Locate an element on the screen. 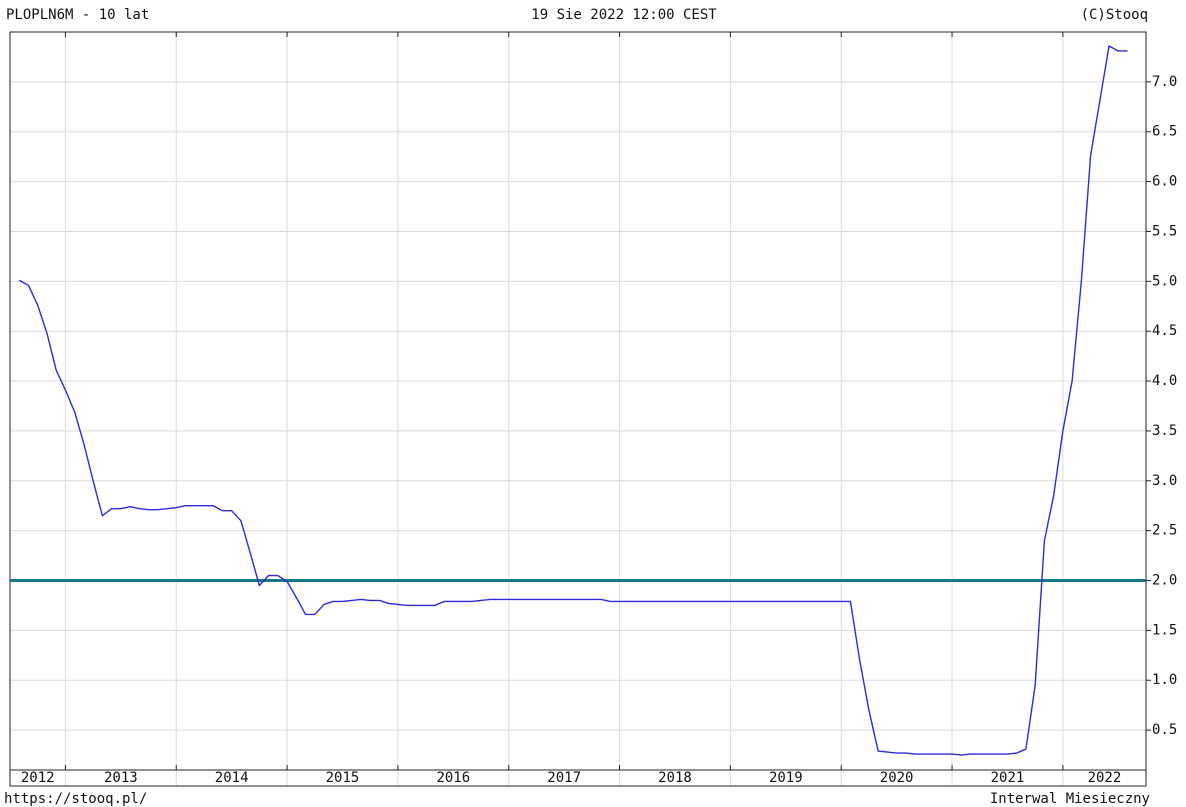 The image size is (1186, 807). y-tick-label: 3.0 is located at coordinates (1164, 481).